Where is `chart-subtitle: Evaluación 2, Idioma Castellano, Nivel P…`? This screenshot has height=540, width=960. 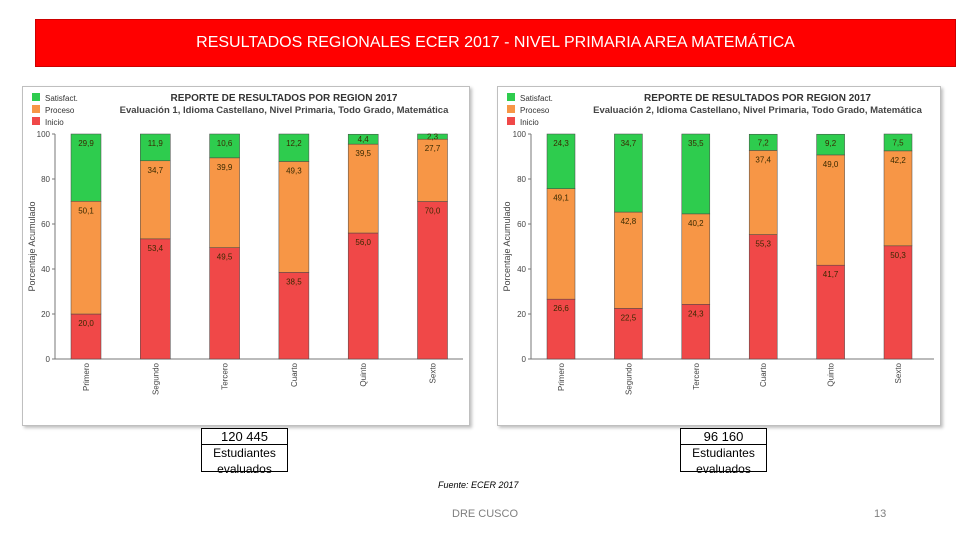
chart-subtitle: Evaluación 2, Idioma Castellano, Nivel P… is located at coordinates (757, 110).